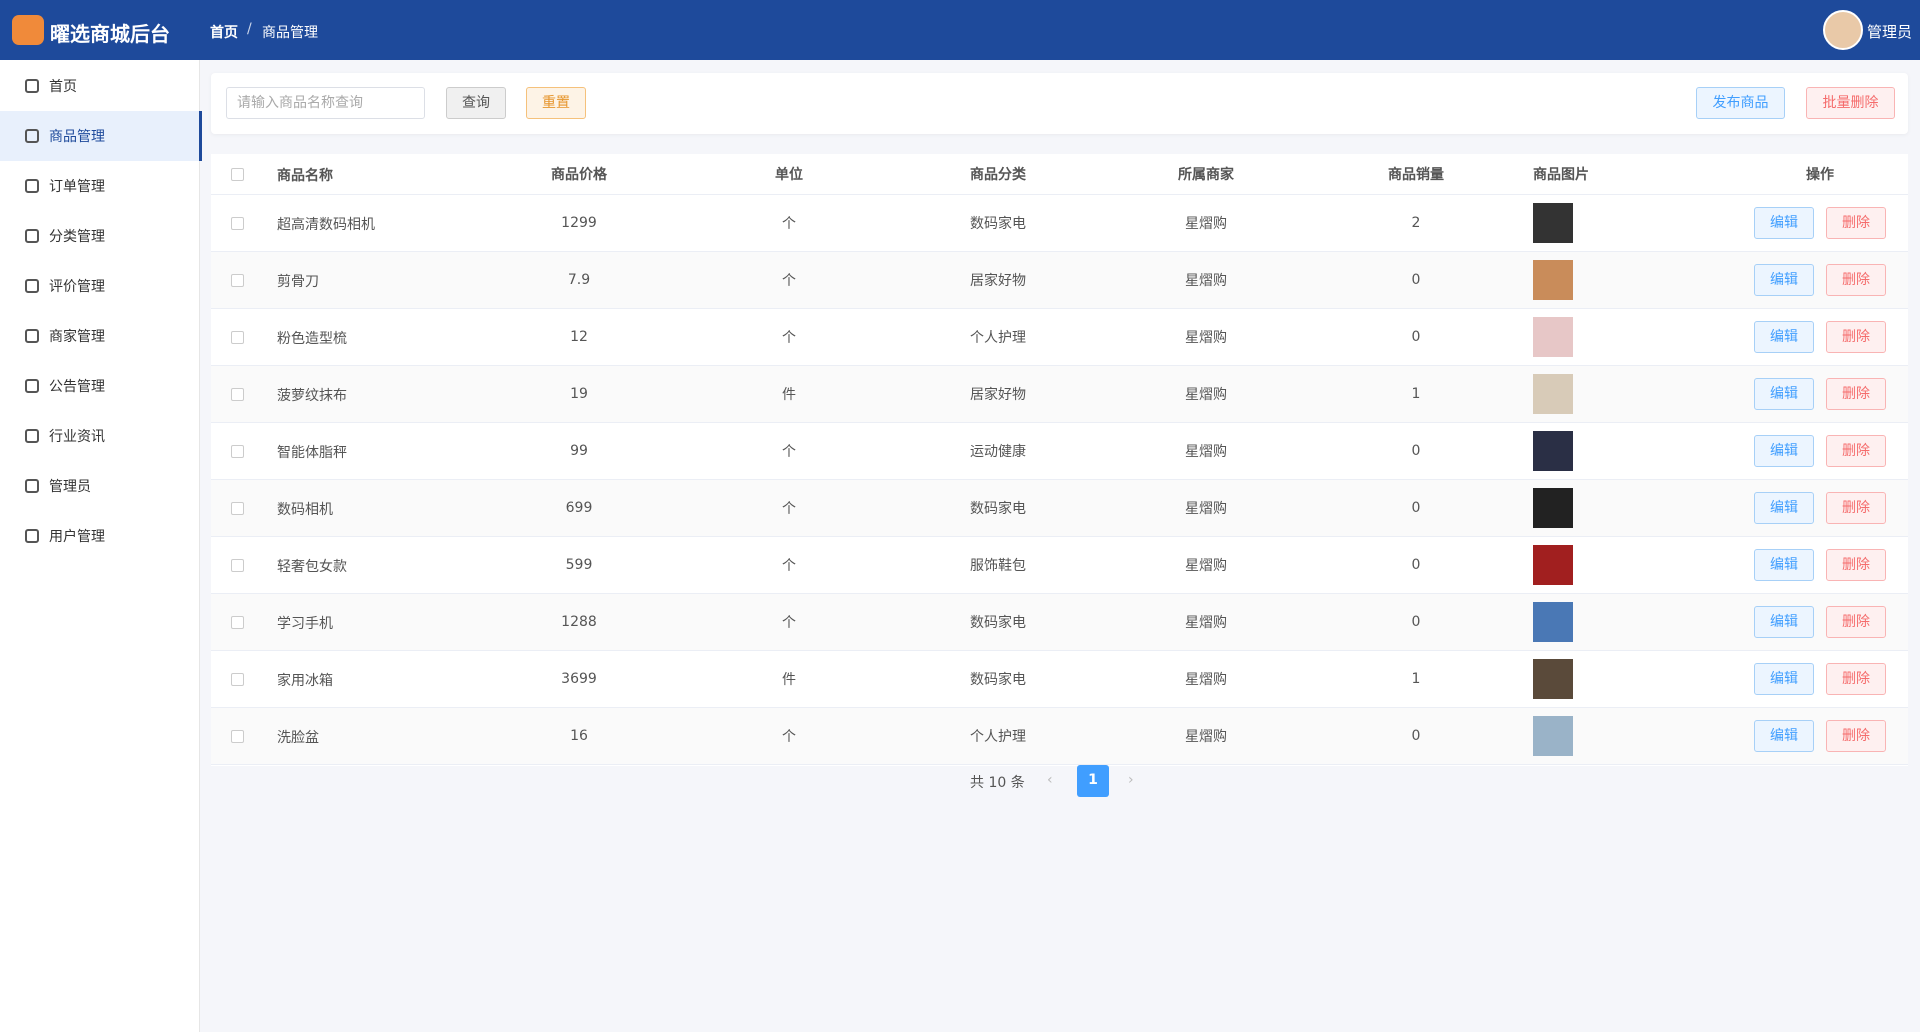  I want to click on menu-label: 行业资讯, so click(77, 437).